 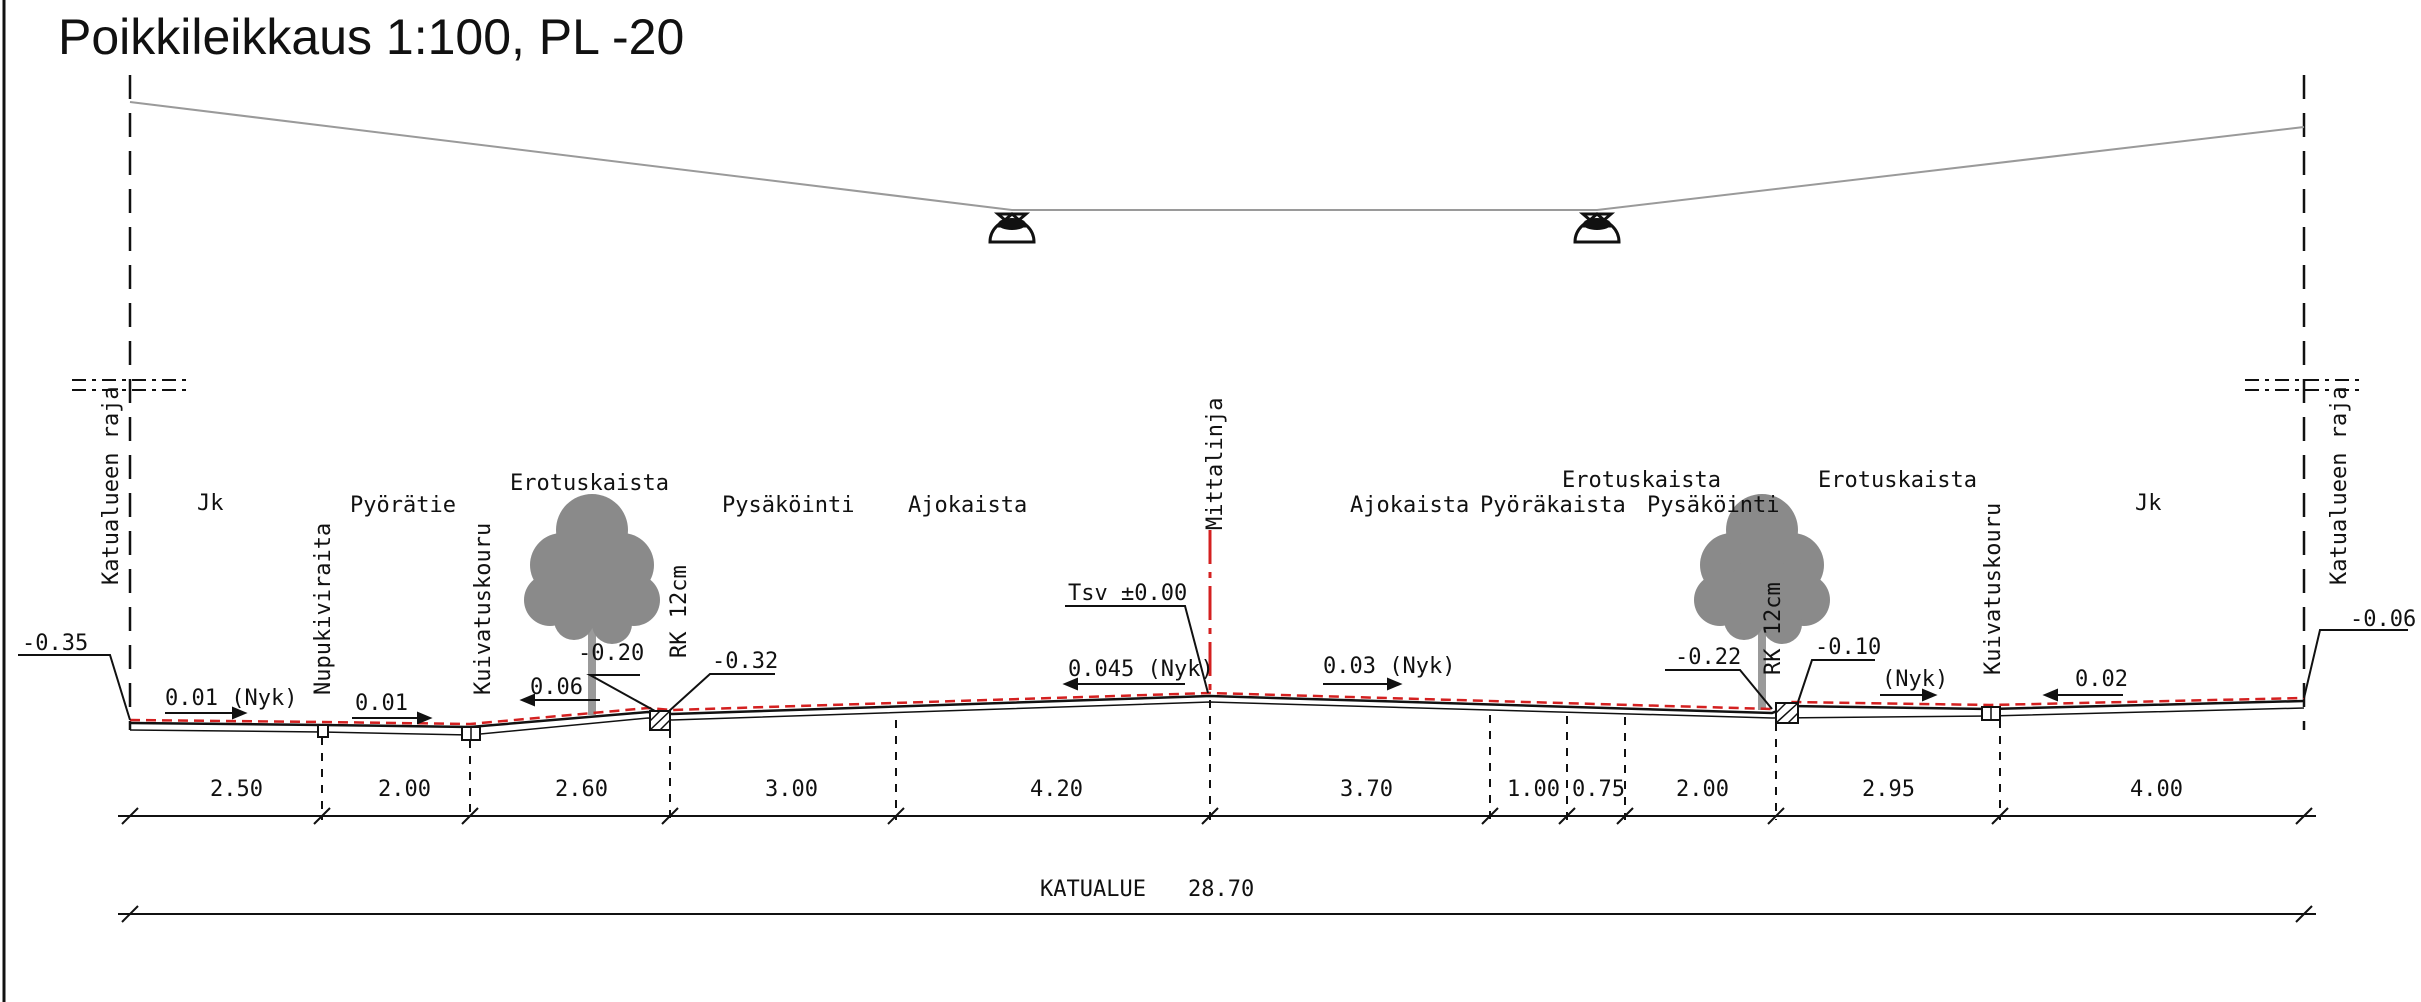 I want to click on dimension-value: 4.00, so click(x=2156, y=789).